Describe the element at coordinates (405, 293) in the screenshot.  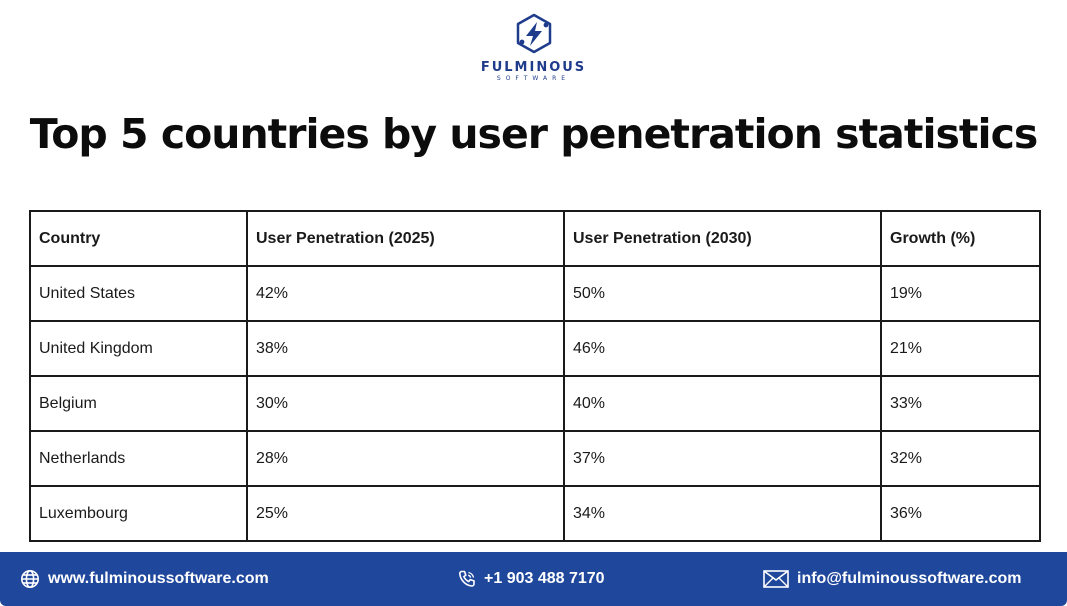
I see `cell-penetration-2025: 42%` at that location.